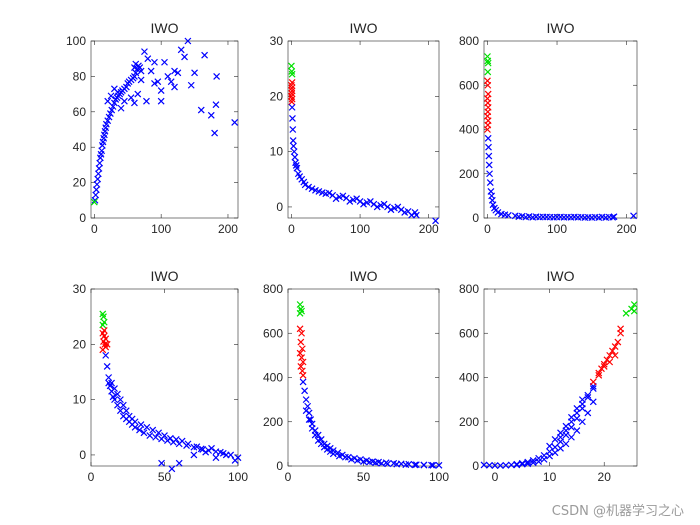 The height and width of the screenshot is (525, 700). I want to click on y-tick-label: 800, so click(273, 289).